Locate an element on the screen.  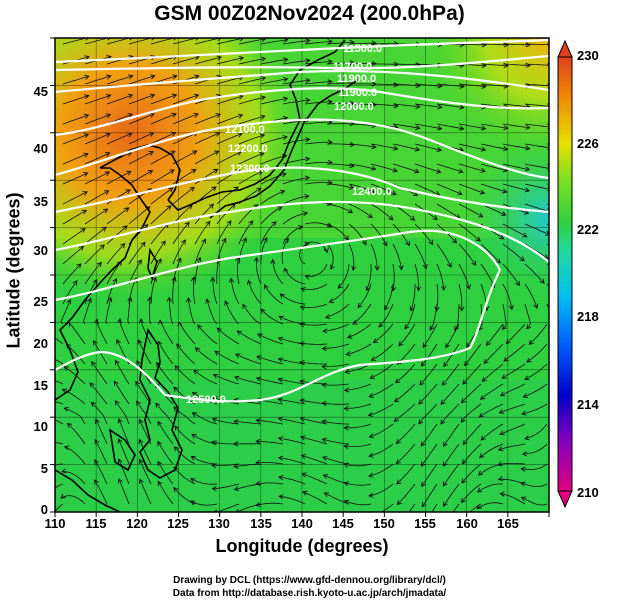
contour-label: 12300.0 is located at coordinates (250, 169).